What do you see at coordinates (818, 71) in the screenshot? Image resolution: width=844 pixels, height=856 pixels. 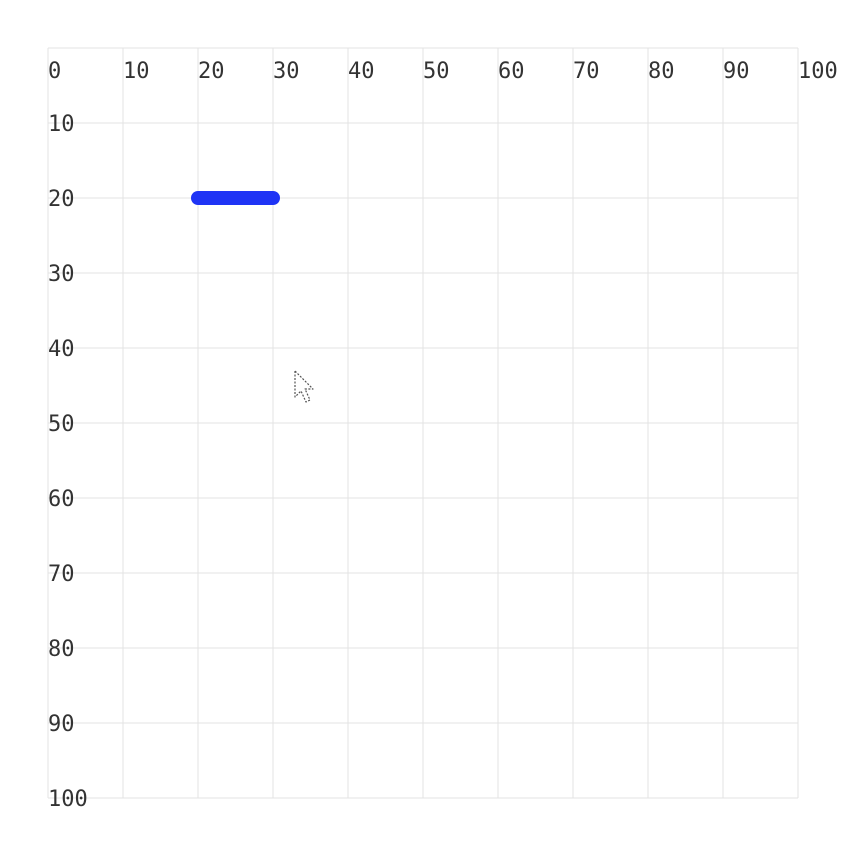 I see `x-tick-label: 100` at bounding box center [818, 71].